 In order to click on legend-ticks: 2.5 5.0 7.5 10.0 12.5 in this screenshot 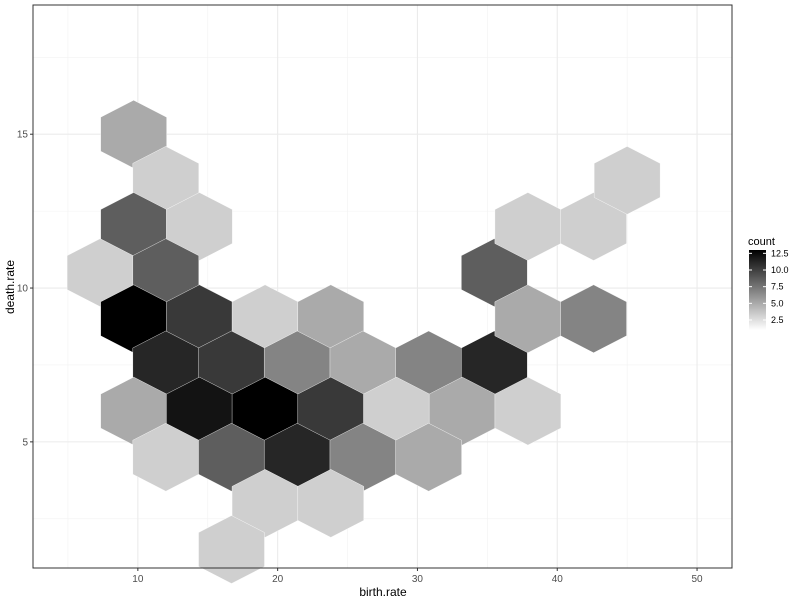, I will do `click(769, 286)`.